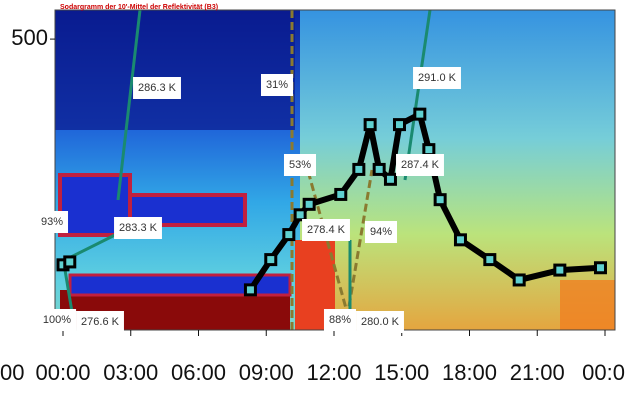  I want to click on annotation-label: 280.0 K, so click(380, 322).